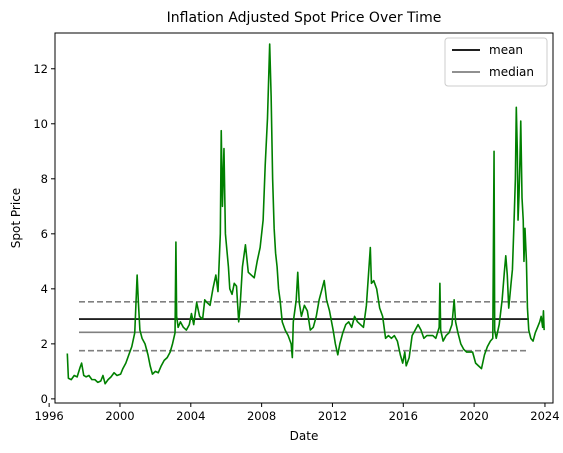 The height and width of the screenshot is (453, 563). Describe the element at coordinates (297, 413) in the screenshot. I see `x-axis: 1996 2000 2004 2008 2012 2016 2020 2024` at that location.